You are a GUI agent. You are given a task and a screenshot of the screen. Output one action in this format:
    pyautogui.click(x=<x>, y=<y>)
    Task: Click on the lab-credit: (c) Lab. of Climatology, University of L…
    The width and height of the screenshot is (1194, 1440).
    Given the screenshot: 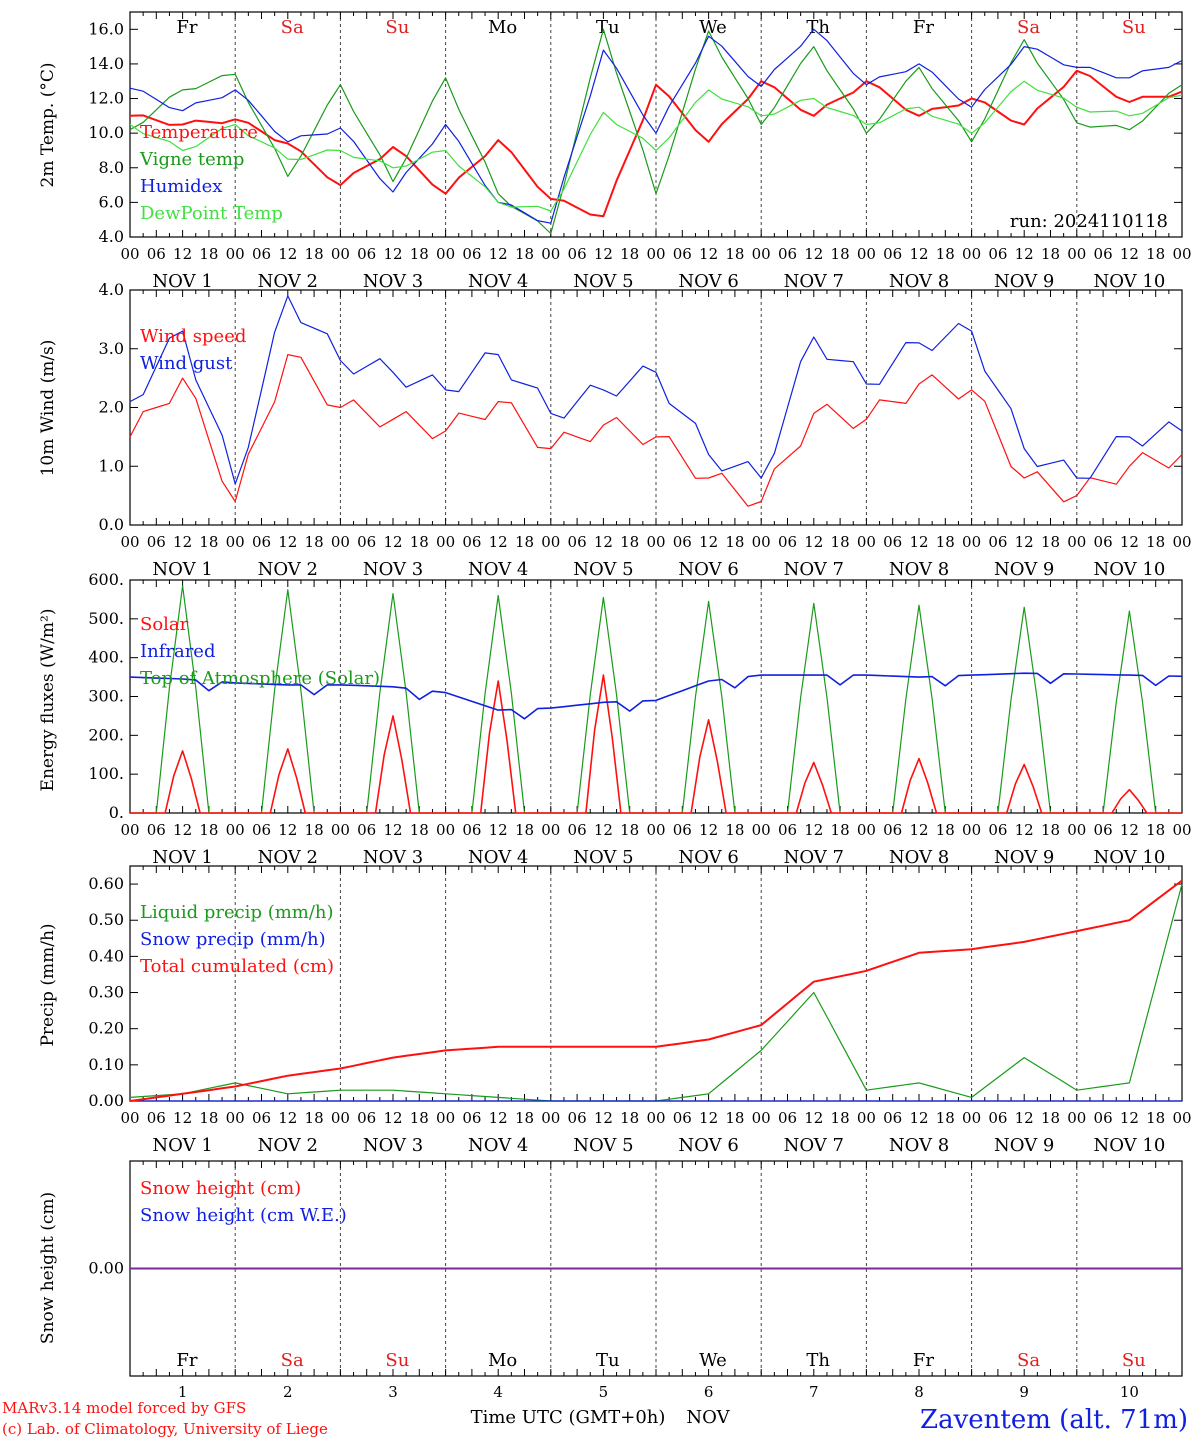 What is the action you would take?
    pyautogui.click(x=165, y=1429)
    